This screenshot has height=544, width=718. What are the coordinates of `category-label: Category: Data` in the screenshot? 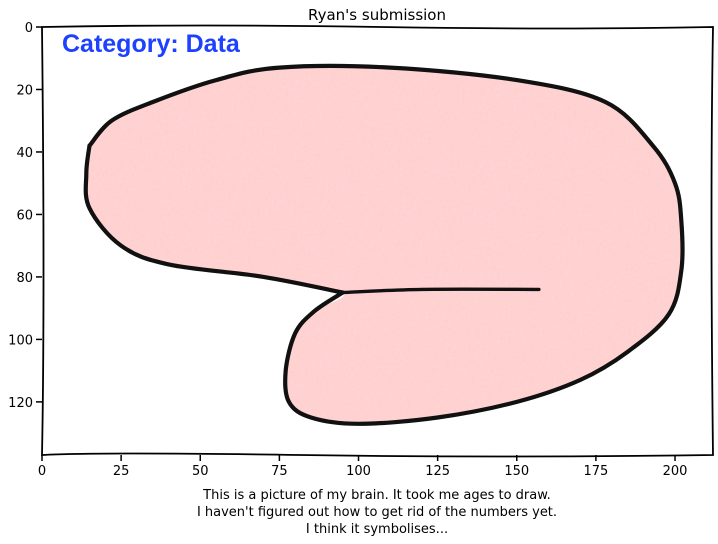 It's located at (151, 44).